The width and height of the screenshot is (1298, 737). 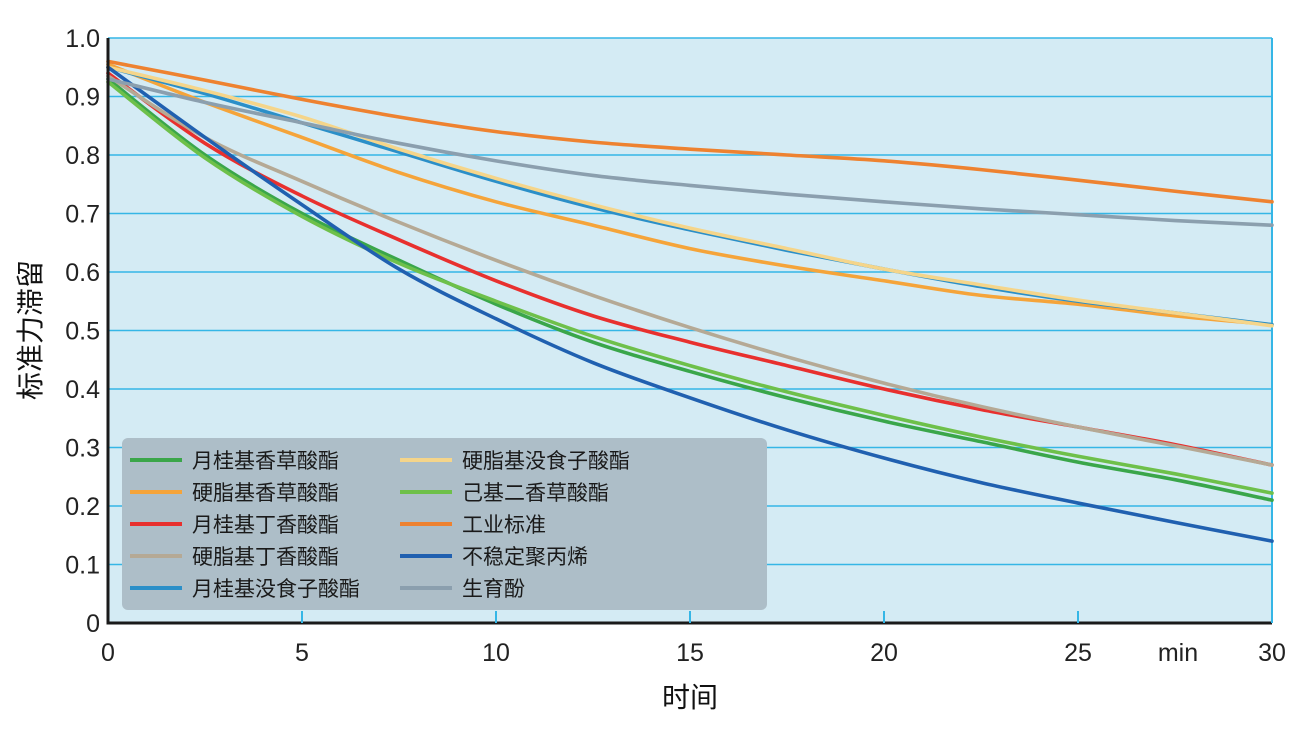 I want to click on legend-label: 月桂基丁香酸酯, so click(x=265, y=525).